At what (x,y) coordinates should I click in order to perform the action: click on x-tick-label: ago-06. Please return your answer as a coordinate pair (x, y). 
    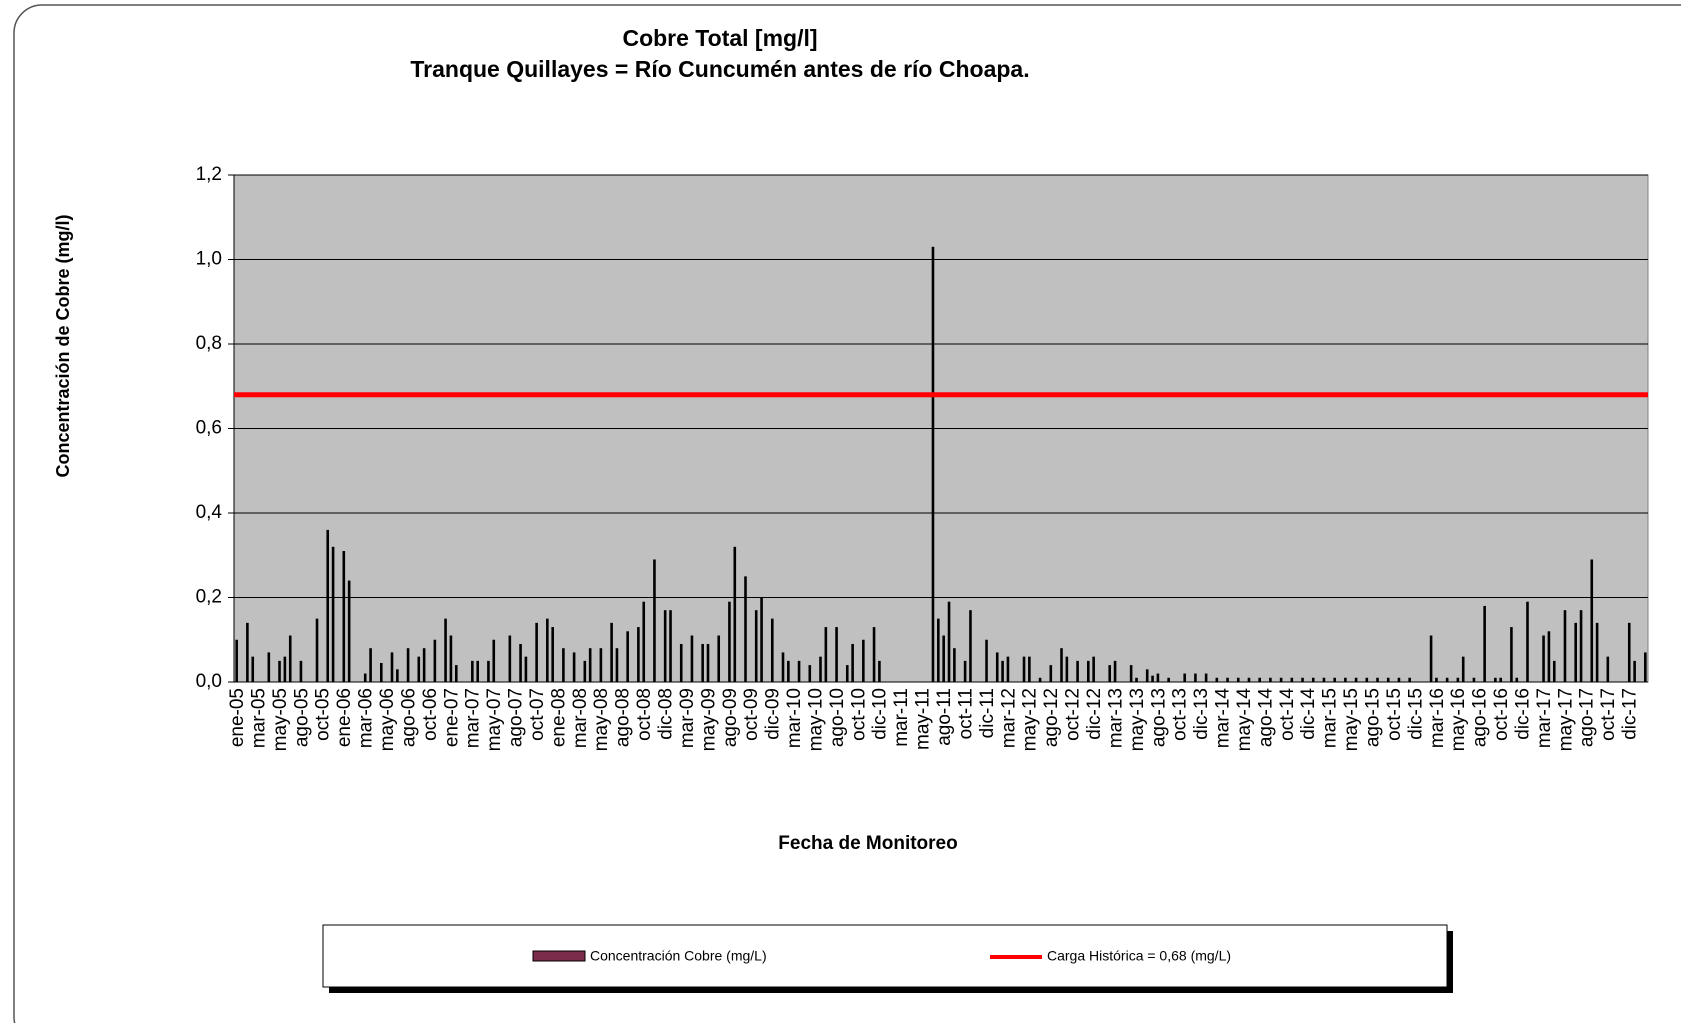
    Looking at the image, I should click on (408, 717).